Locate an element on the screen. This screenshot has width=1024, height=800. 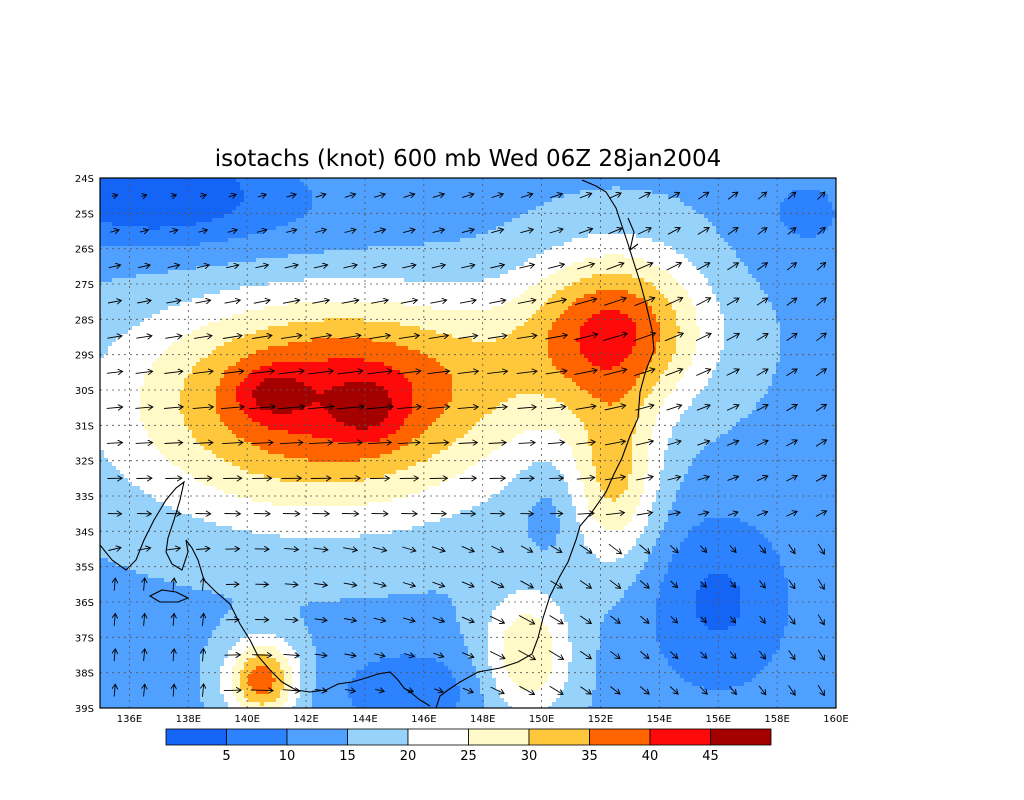
colorbar-label: 25 is located at coordinates (468, 756).